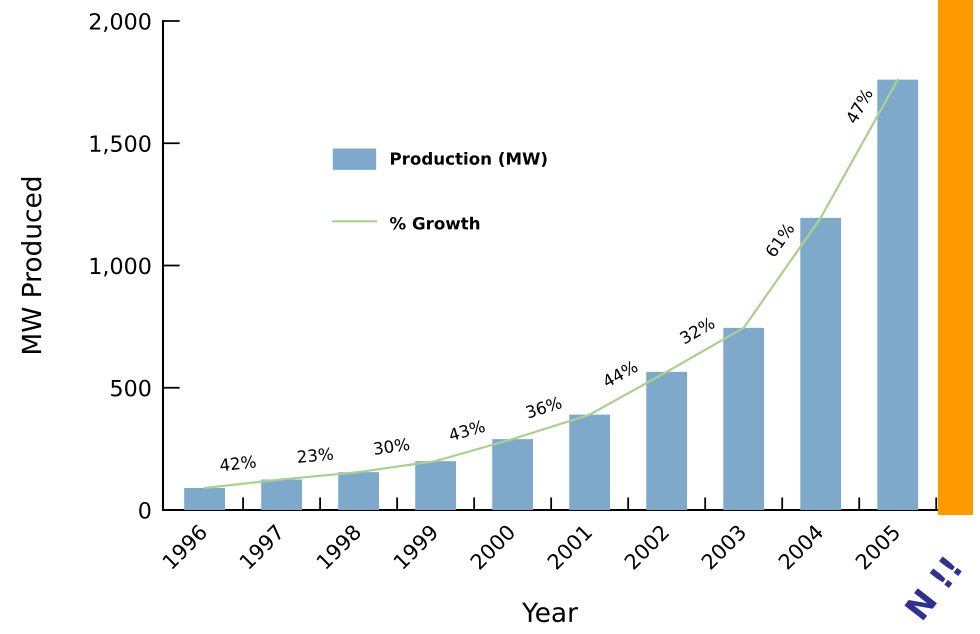 Image resolution: width=980 pixels, height=634 pixels. I want to click on y-tick-label: 500, so click(130, 388).